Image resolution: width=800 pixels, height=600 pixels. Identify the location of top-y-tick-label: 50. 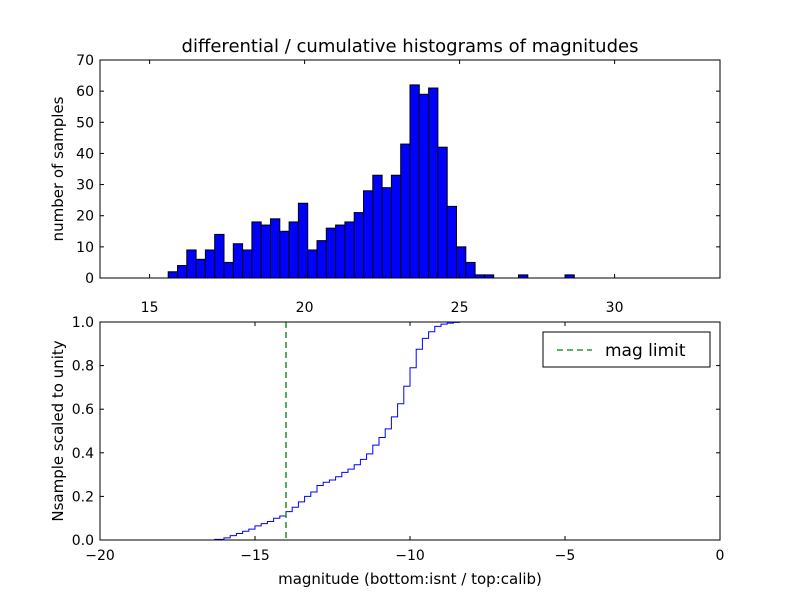
(85, 123).